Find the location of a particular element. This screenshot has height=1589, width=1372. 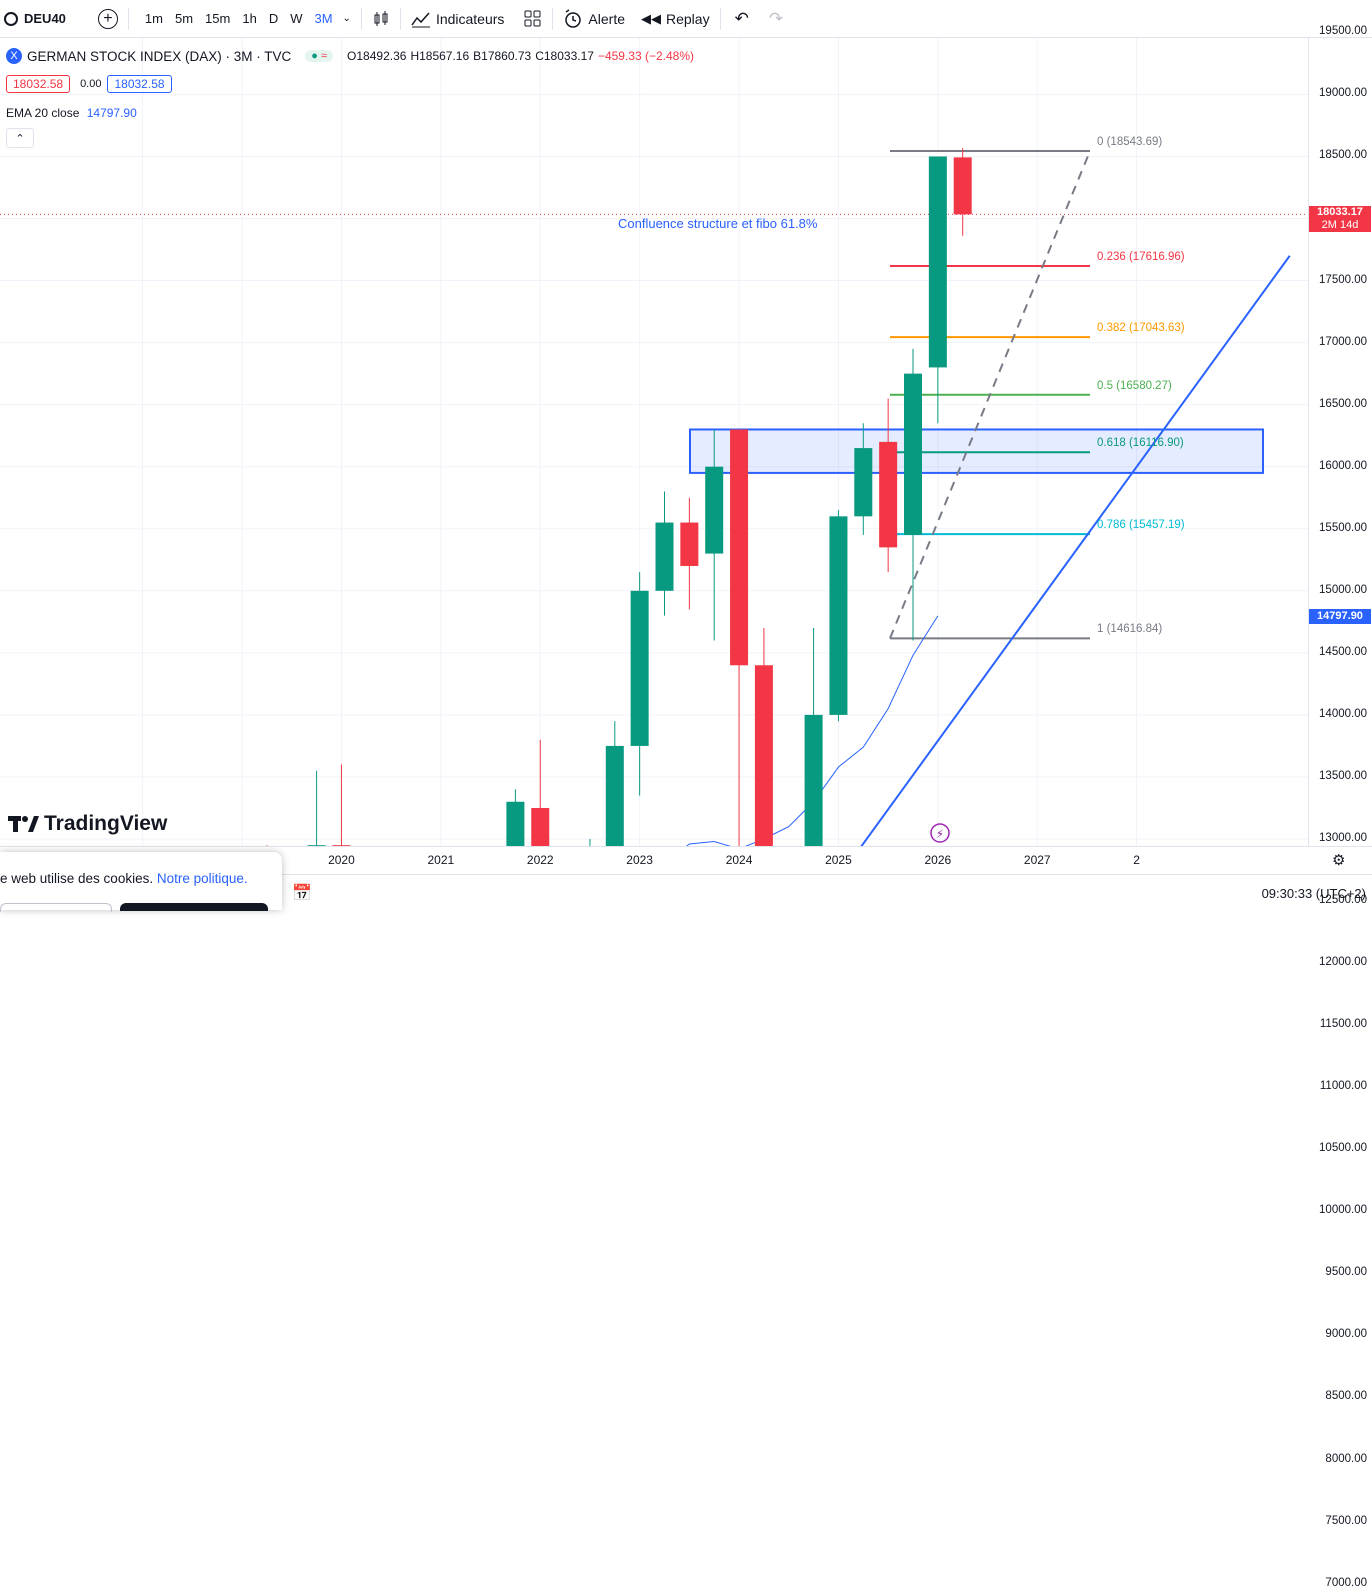

price-tick-label: 12000.00 is located at coordinates (1343, 962).